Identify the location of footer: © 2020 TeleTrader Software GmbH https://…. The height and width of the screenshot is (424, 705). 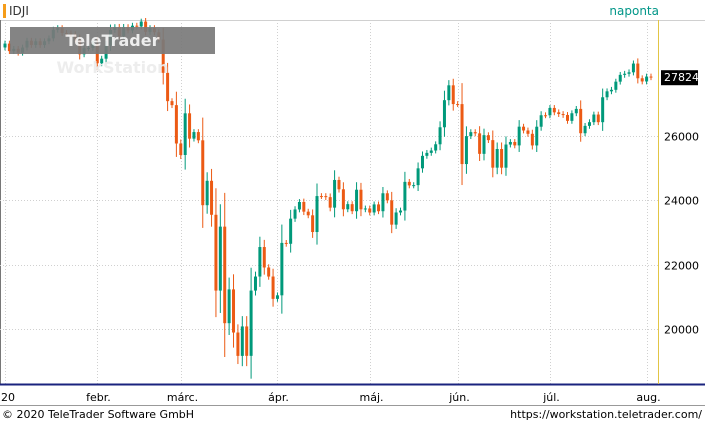
(352, 415).